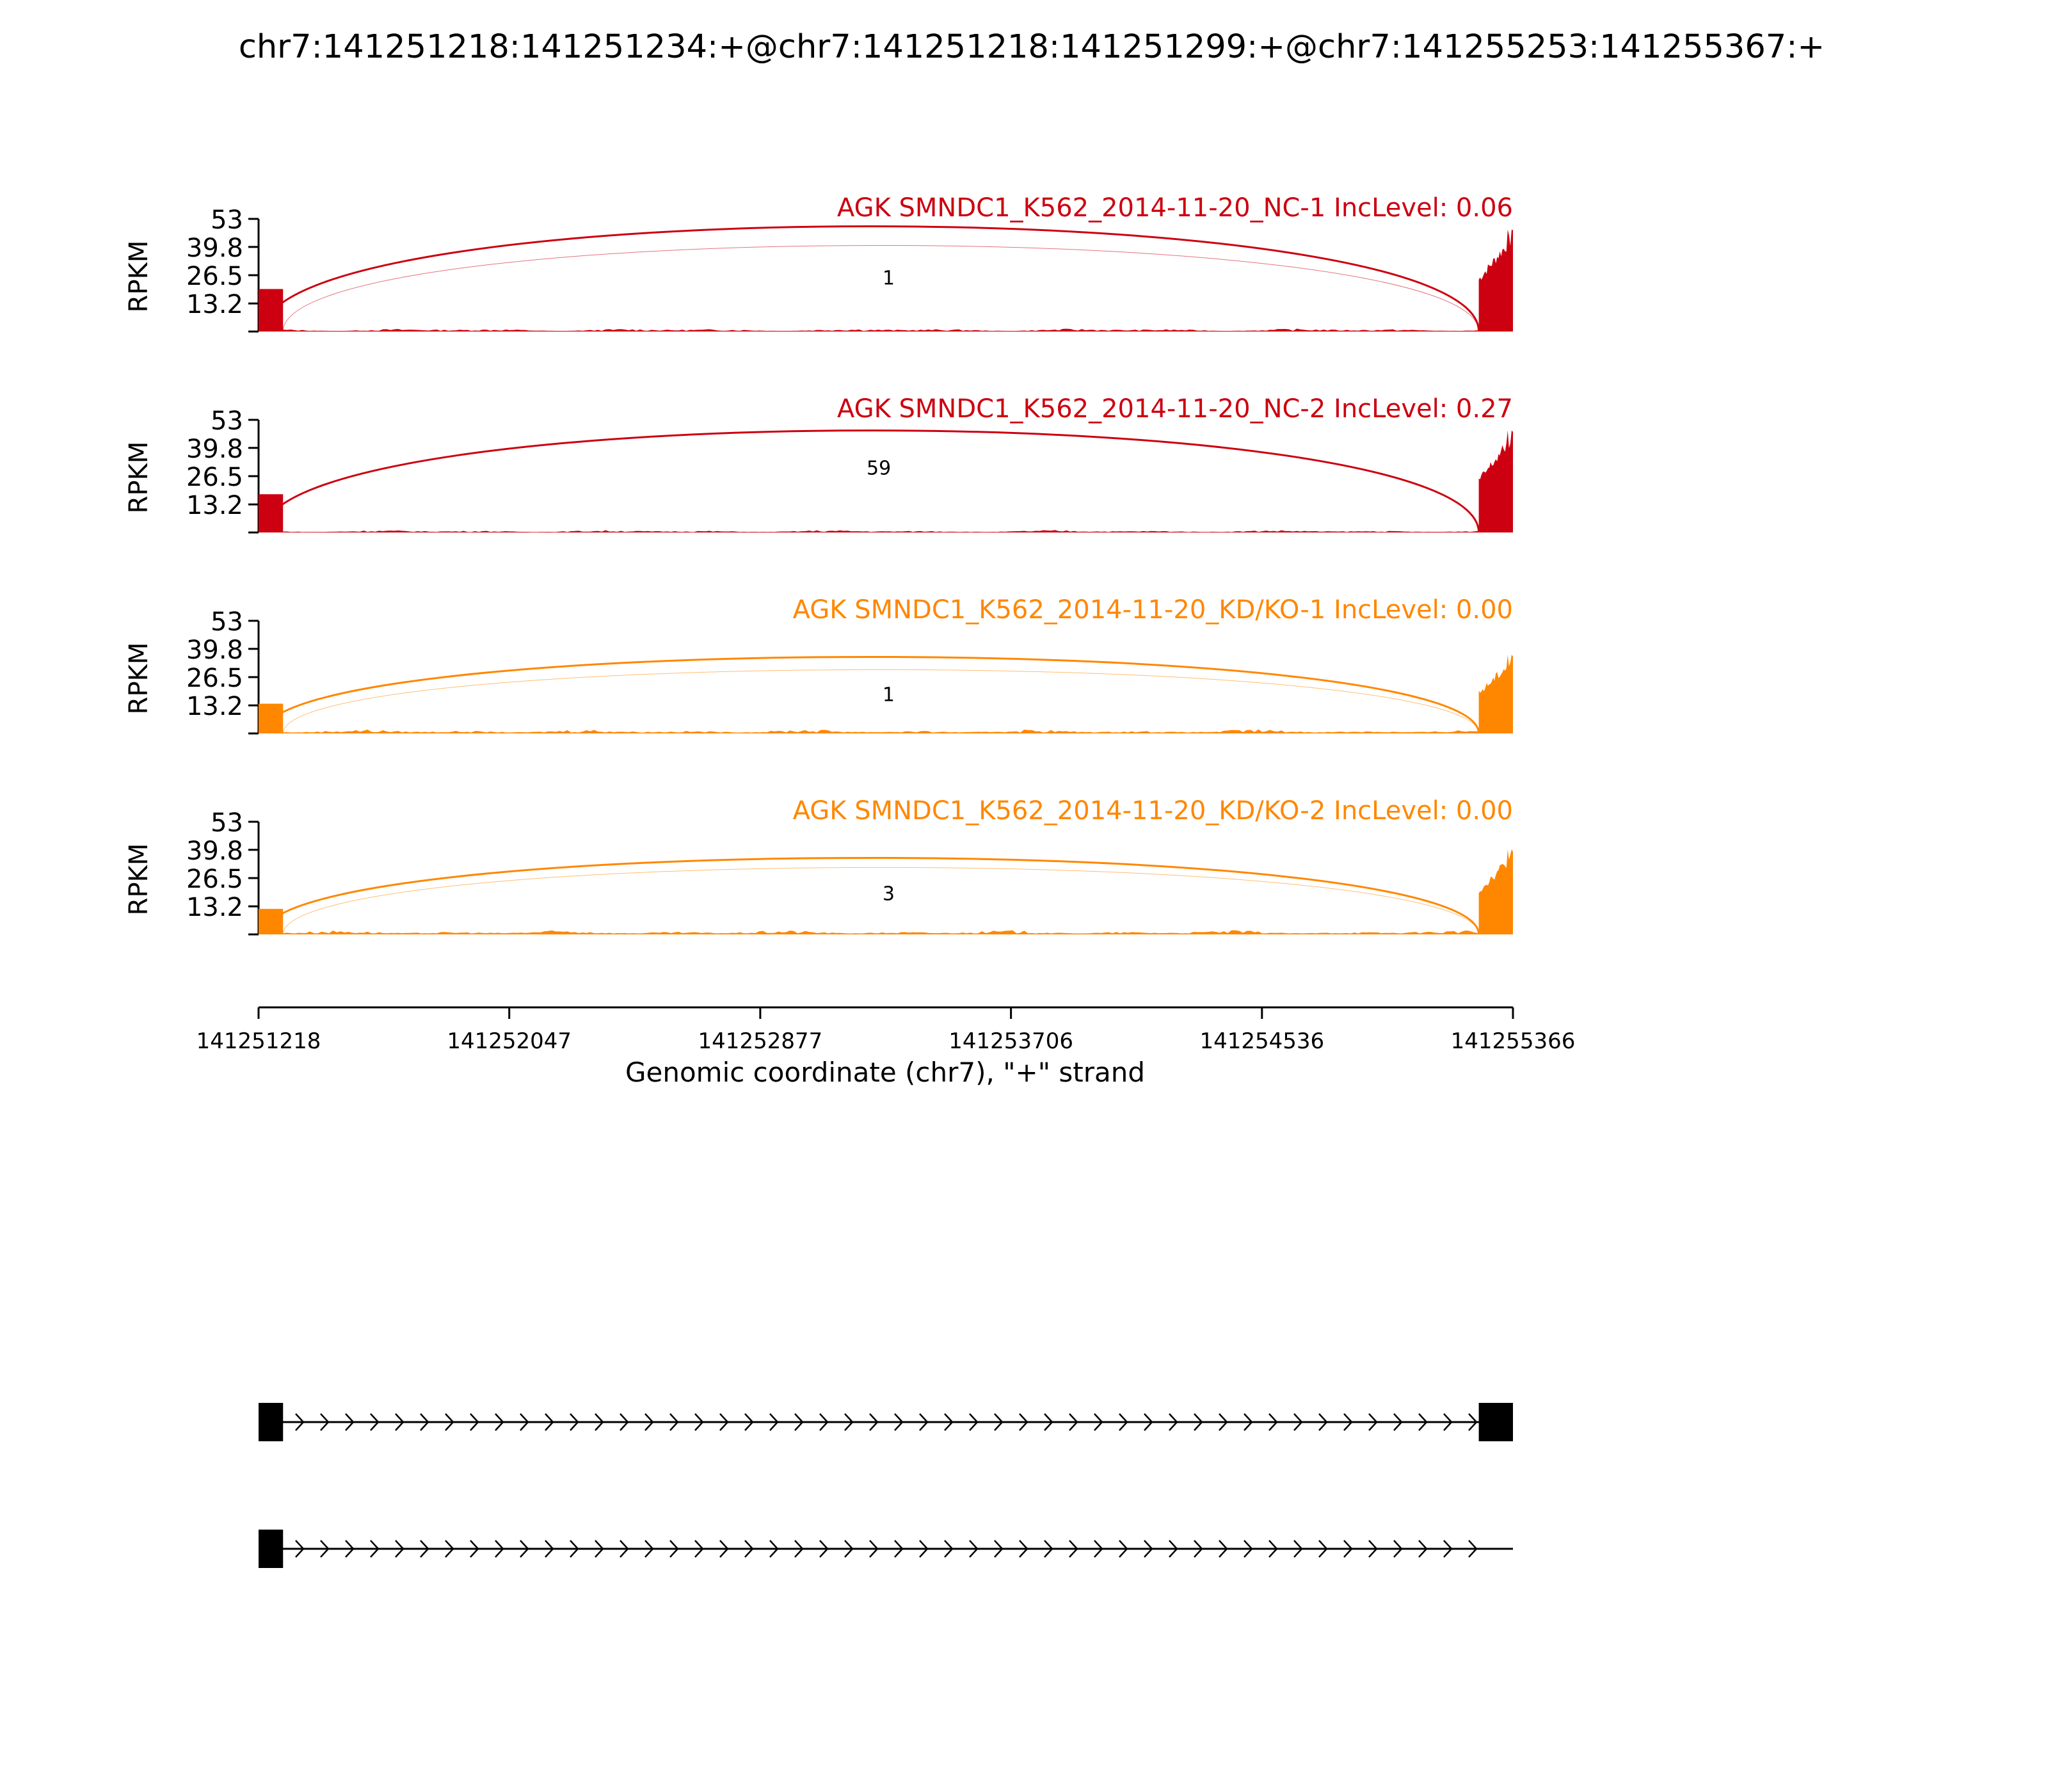 This screenshot has width=2048, height=1792. I want to click on x-tick-label: 141255366, so click(1513, 1041).